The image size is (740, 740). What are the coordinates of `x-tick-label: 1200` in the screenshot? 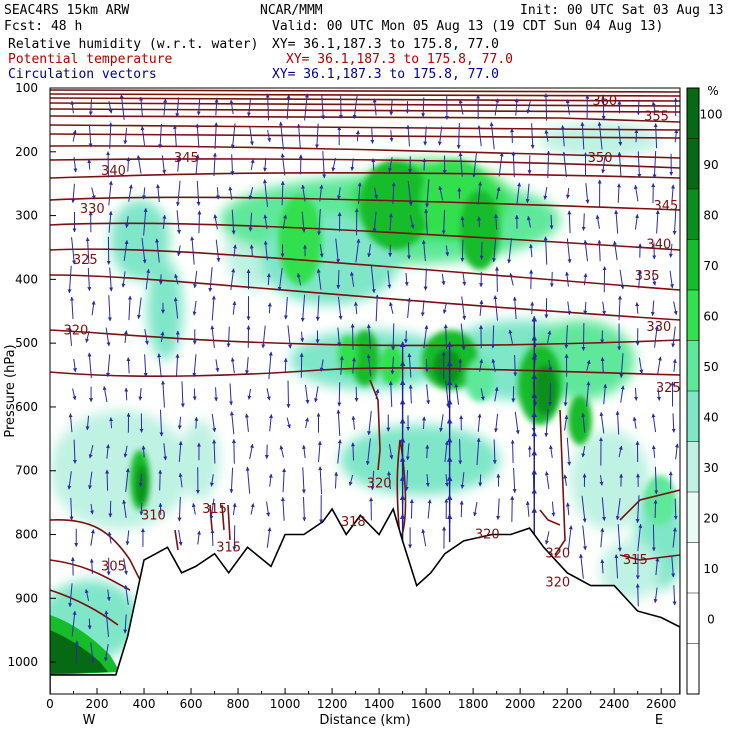 It's located at (332, 704).